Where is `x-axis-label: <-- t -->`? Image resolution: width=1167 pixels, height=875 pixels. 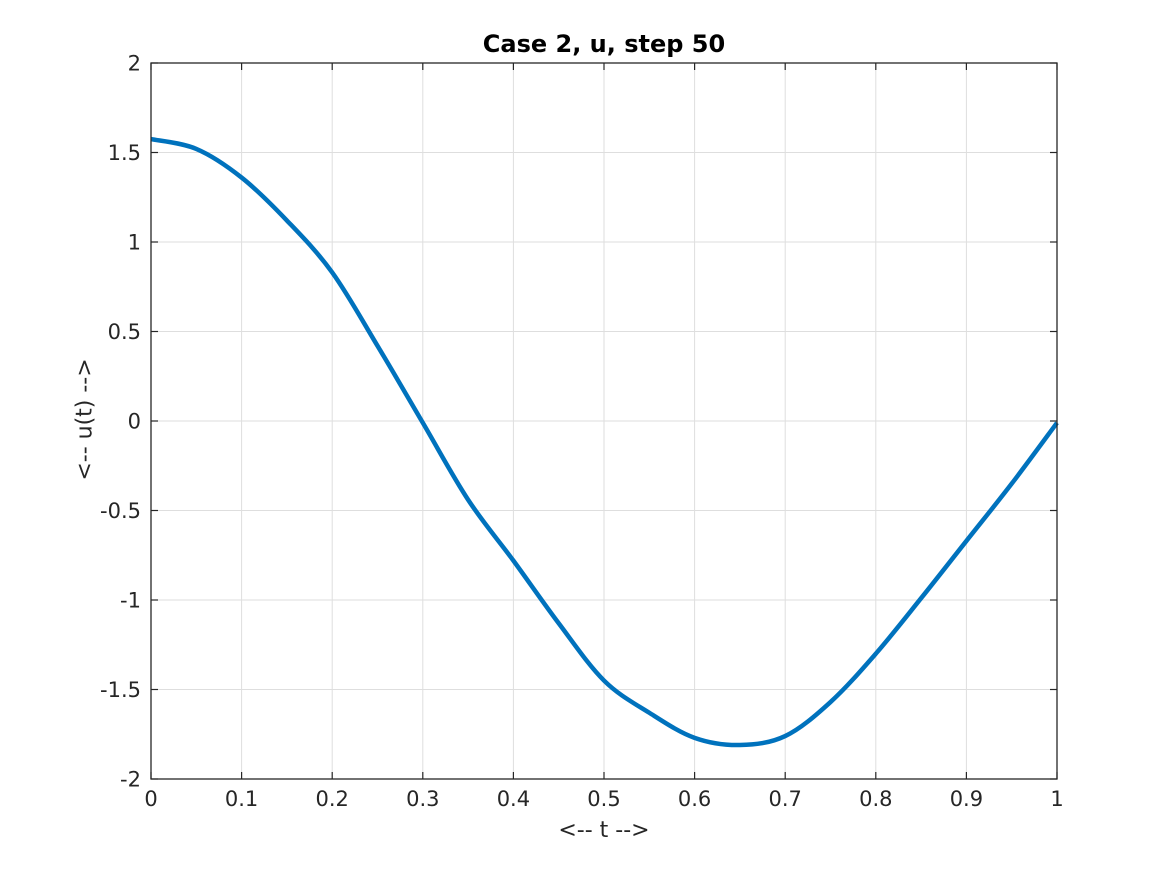 x-axis-label: <-- t --> is located at coordinates (604, 830).